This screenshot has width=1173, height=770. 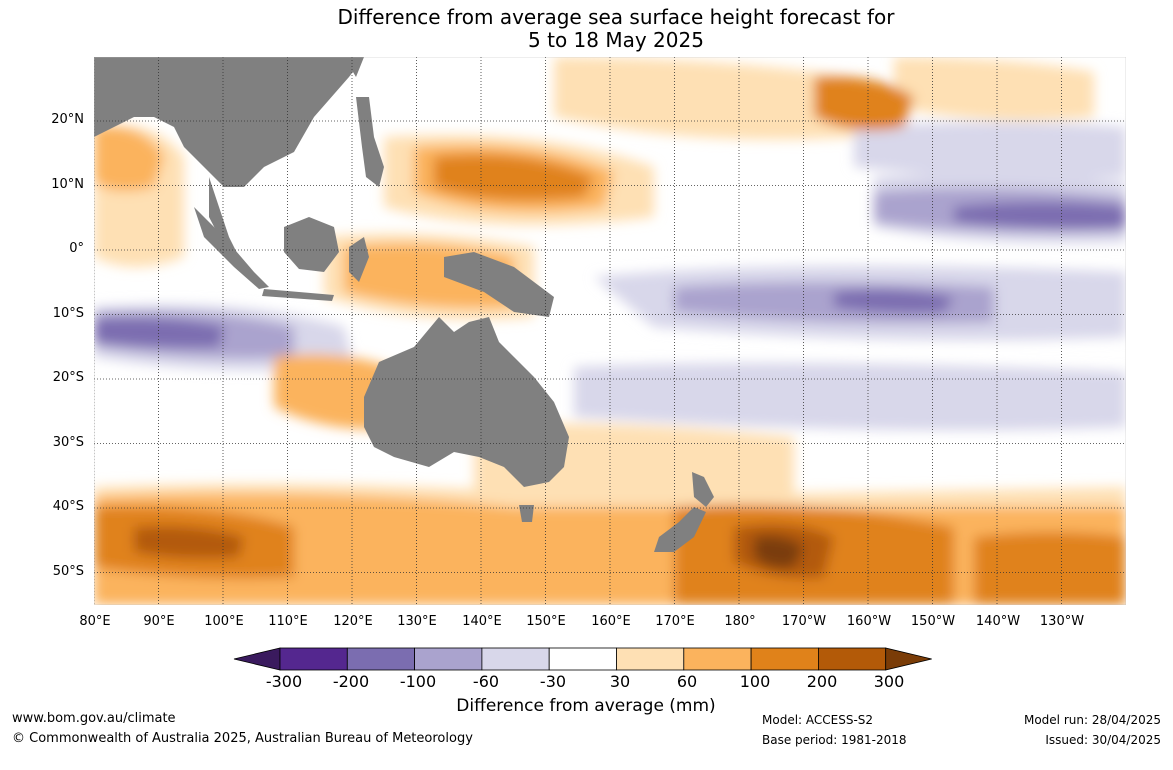 I want to click on lon-label: 180°, so click(x=740, y=621).